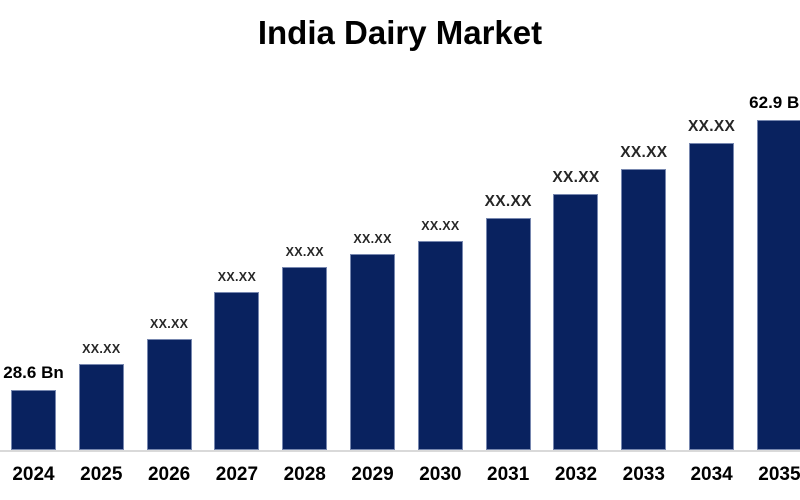 Image resolution: width=800 pixels, height=500 pixels. Describe the element at coordinates (169, 323) in the screenshot. I see `value-label-2026: XX.XX` at that location.